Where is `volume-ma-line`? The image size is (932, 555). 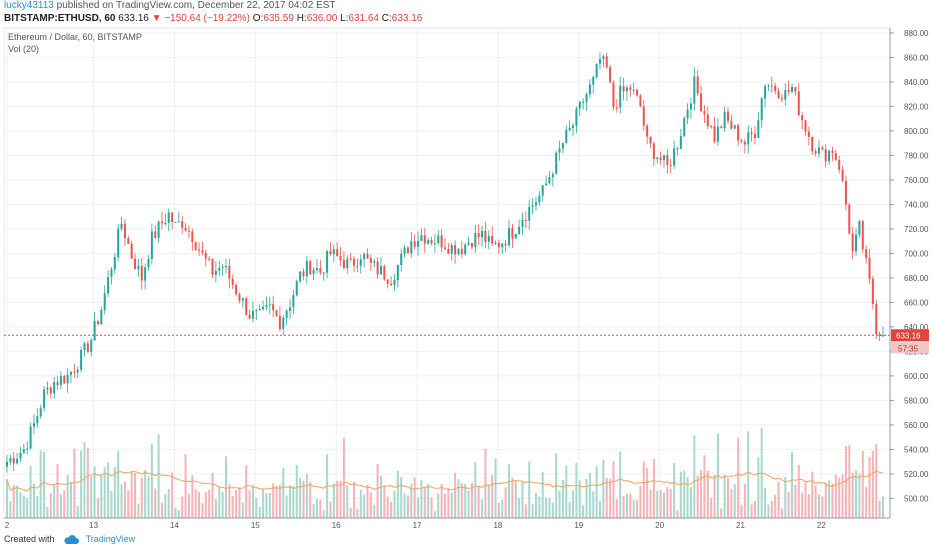 volume-ma-line is located at coordinates (445, 481).